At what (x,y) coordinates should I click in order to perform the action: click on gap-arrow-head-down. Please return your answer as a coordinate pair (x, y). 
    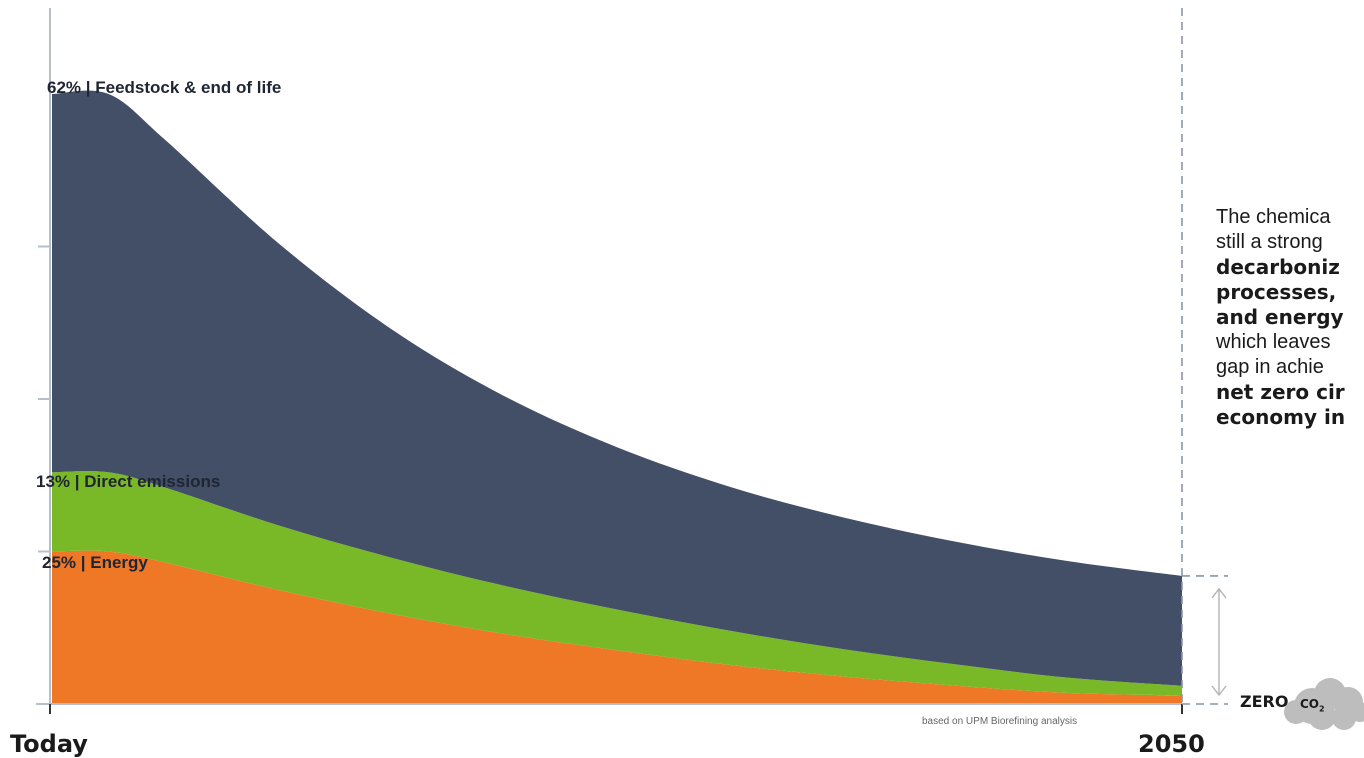
    Looking at the image, I should click on (1219, 691).